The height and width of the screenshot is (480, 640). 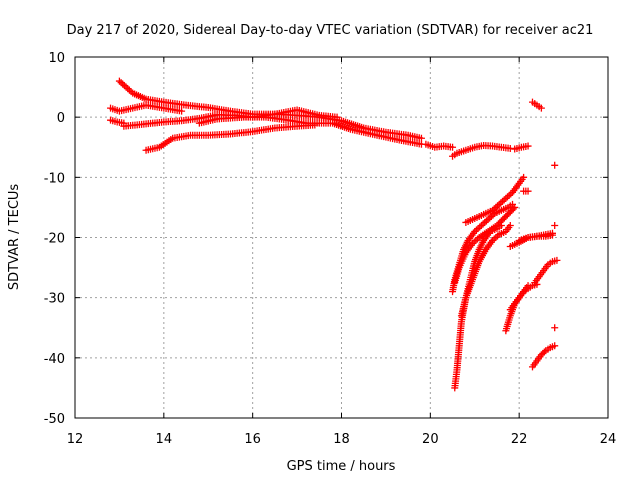 What do you see at coordinates (14, 237) in the screenshot?
I see `y-axis-label: SDTVAR / TECUs` at bounding box center [14, 237].